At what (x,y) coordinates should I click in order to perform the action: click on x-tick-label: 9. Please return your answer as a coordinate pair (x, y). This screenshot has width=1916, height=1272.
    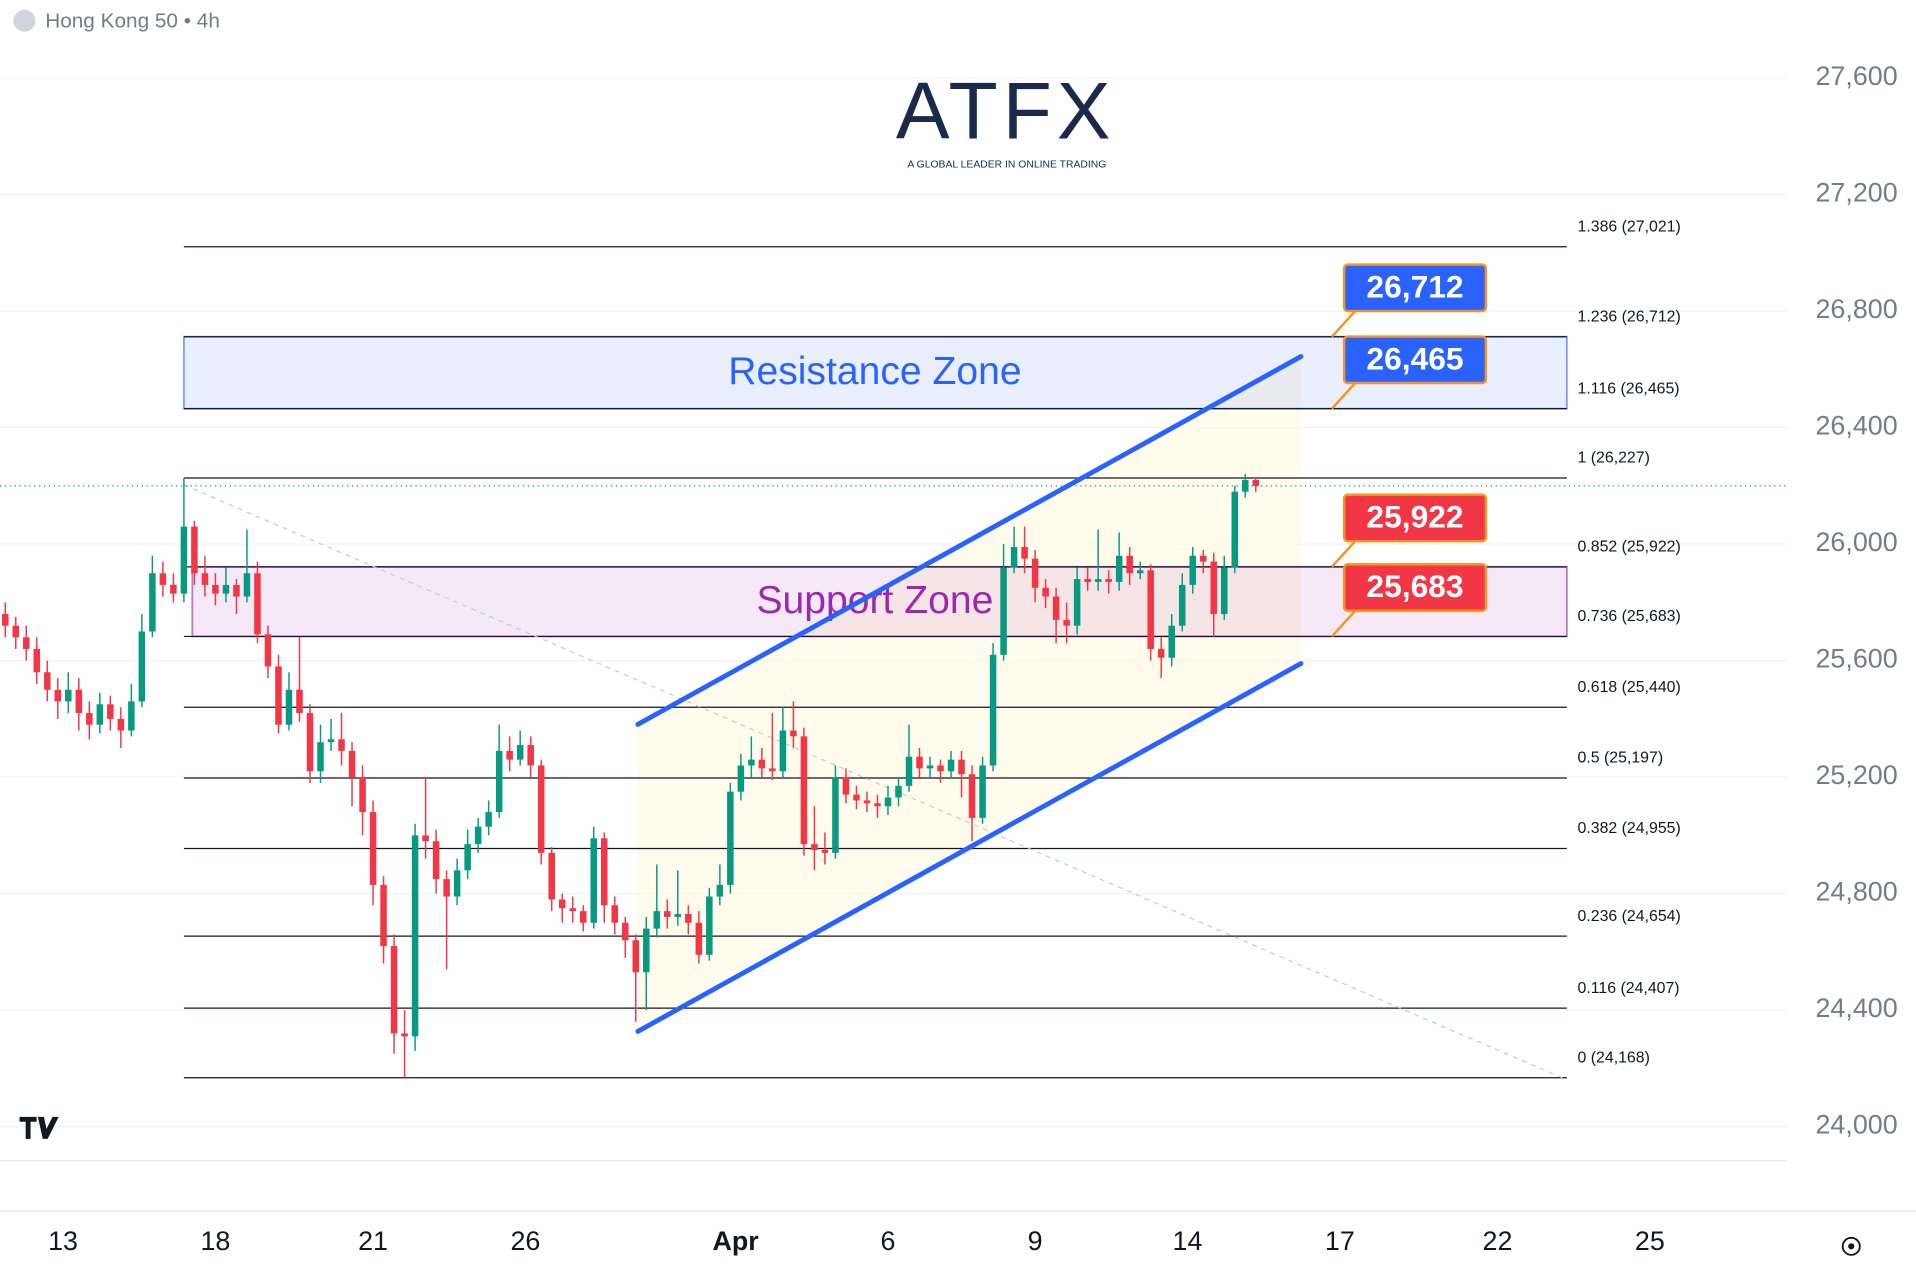
    Looking at the image, I should click on (1035, 1241).